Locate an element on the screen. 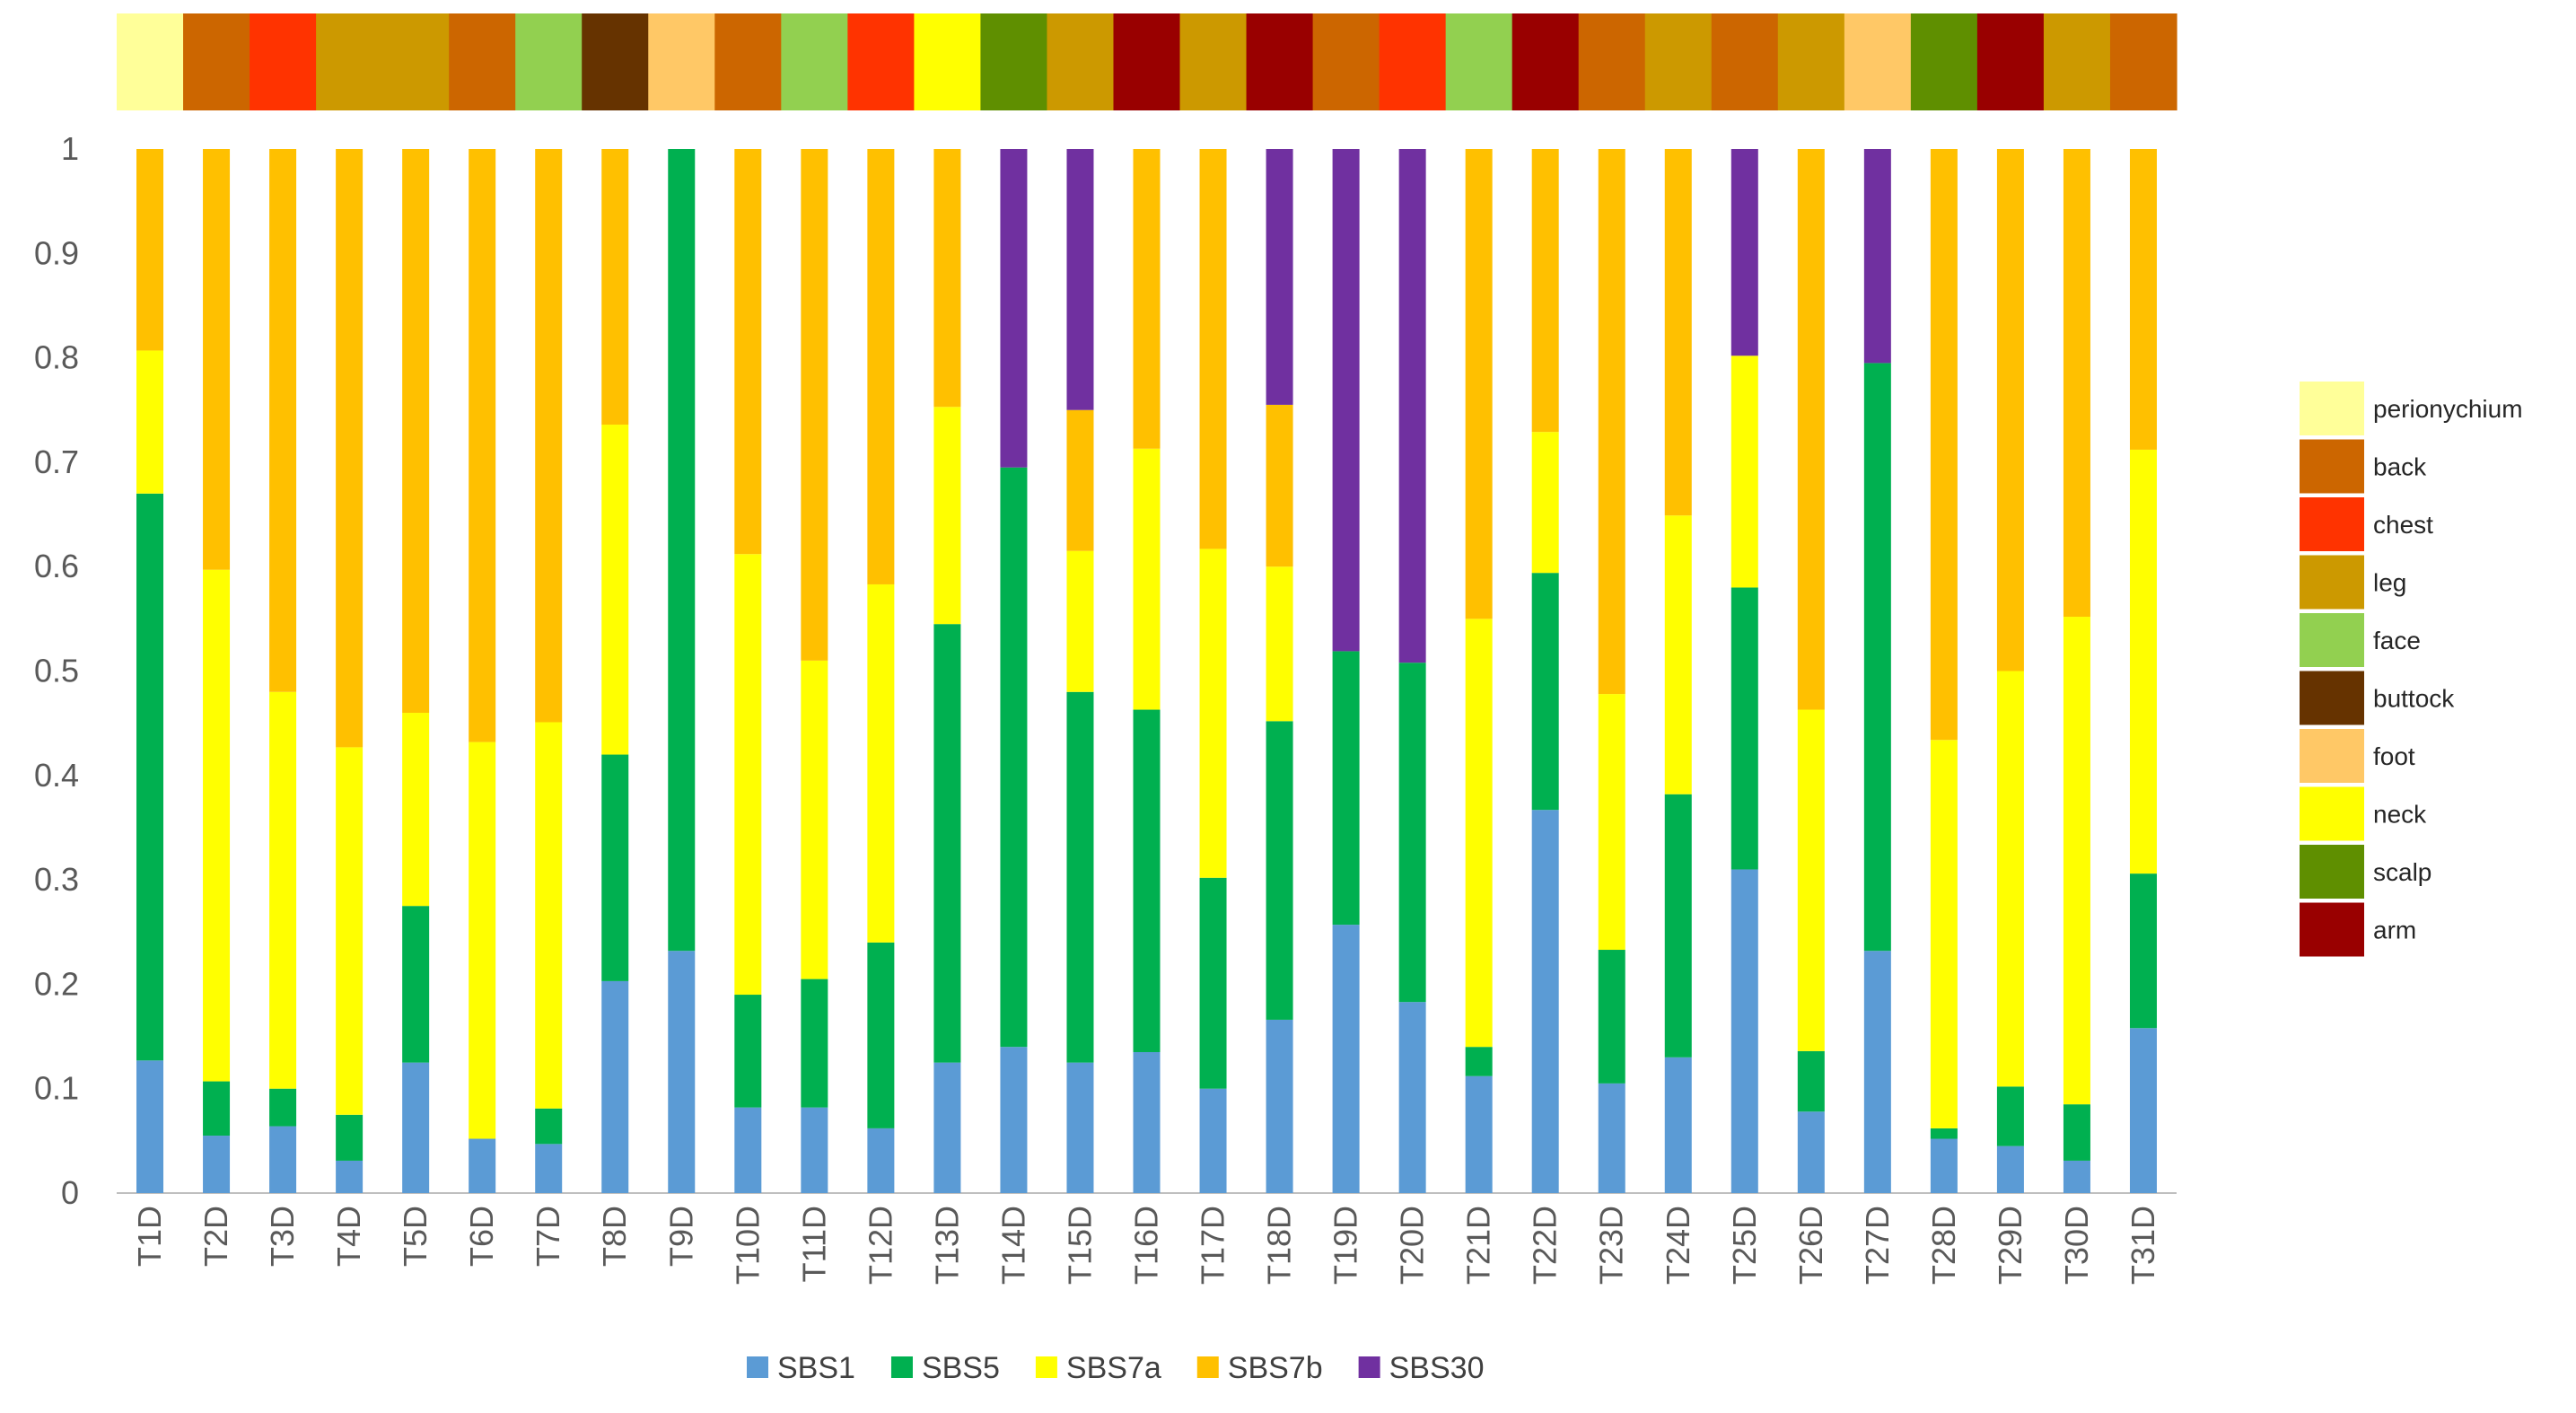  bar-t14d-sbs1 is located at coordinates (1014, 1120).